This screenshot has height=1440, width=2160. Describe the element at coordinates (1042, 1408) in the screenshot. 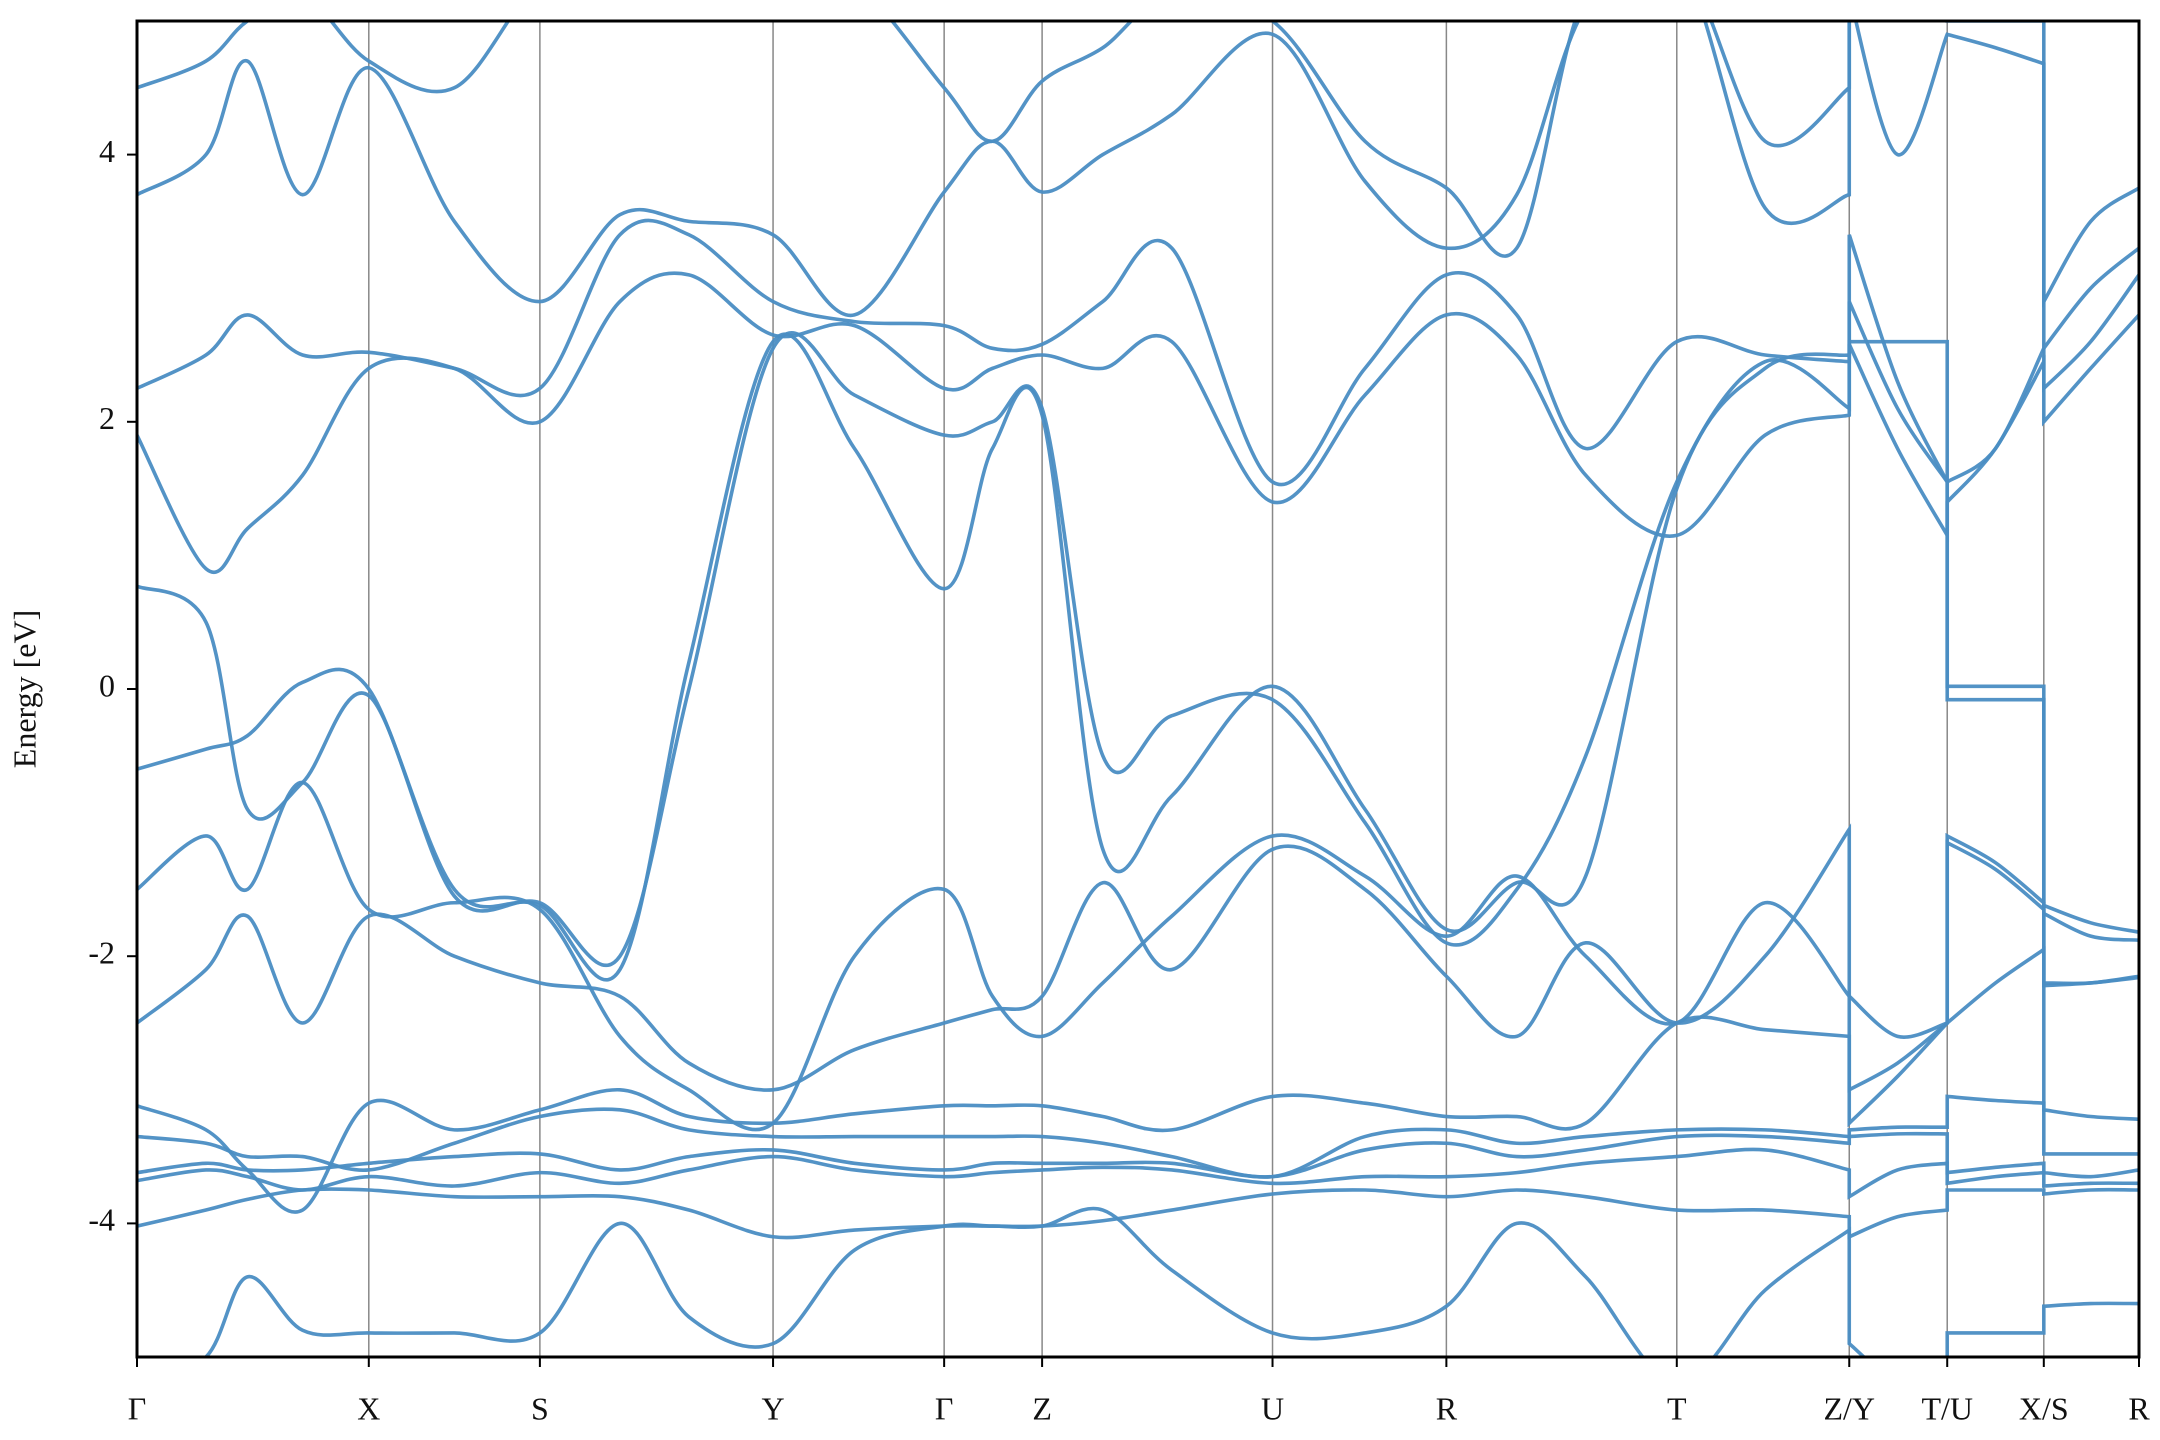

I see `x-tick-label: Z` at that location.